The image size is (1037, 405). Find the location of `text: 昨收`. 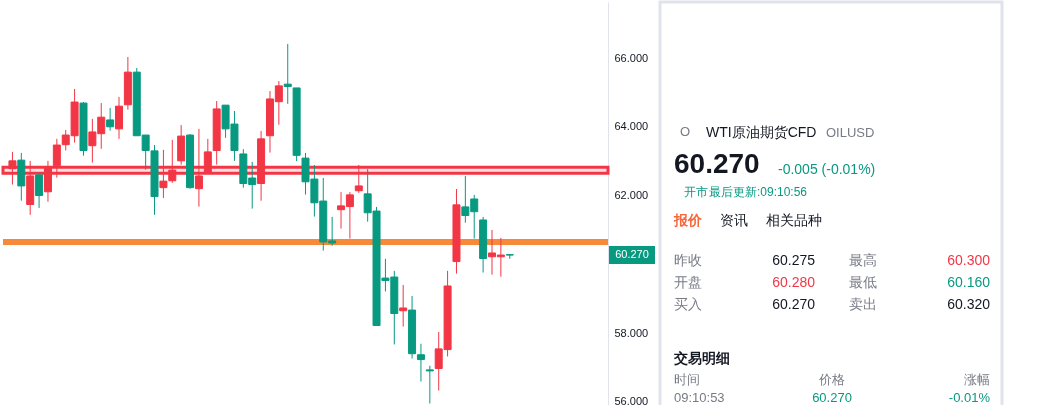

text: 昨收 is located at coordinates (688, 260).